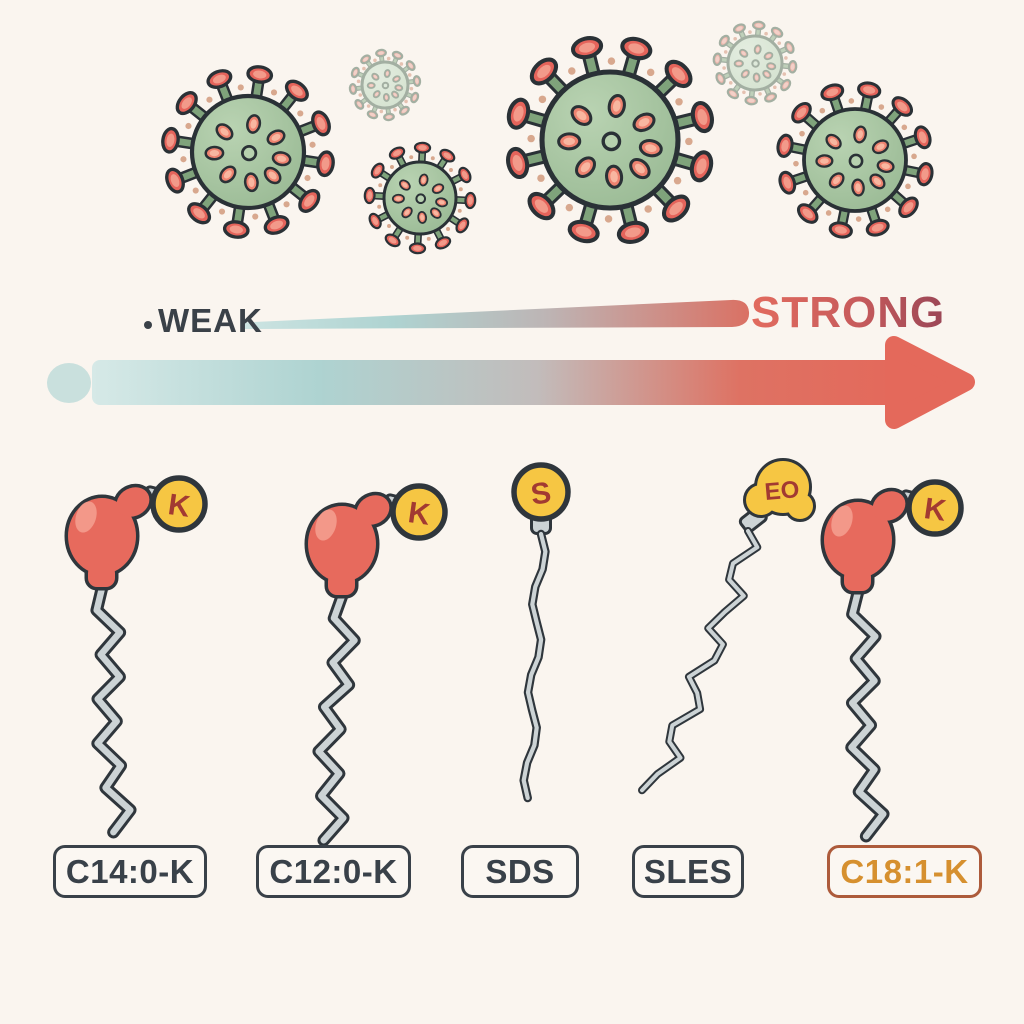 The width and height of the screenshot is (1024, 1024). What do you see at coordinates (930, 382) in the screenshot?
I see `gradient-arrow-head` at bounding box center [930, 382].